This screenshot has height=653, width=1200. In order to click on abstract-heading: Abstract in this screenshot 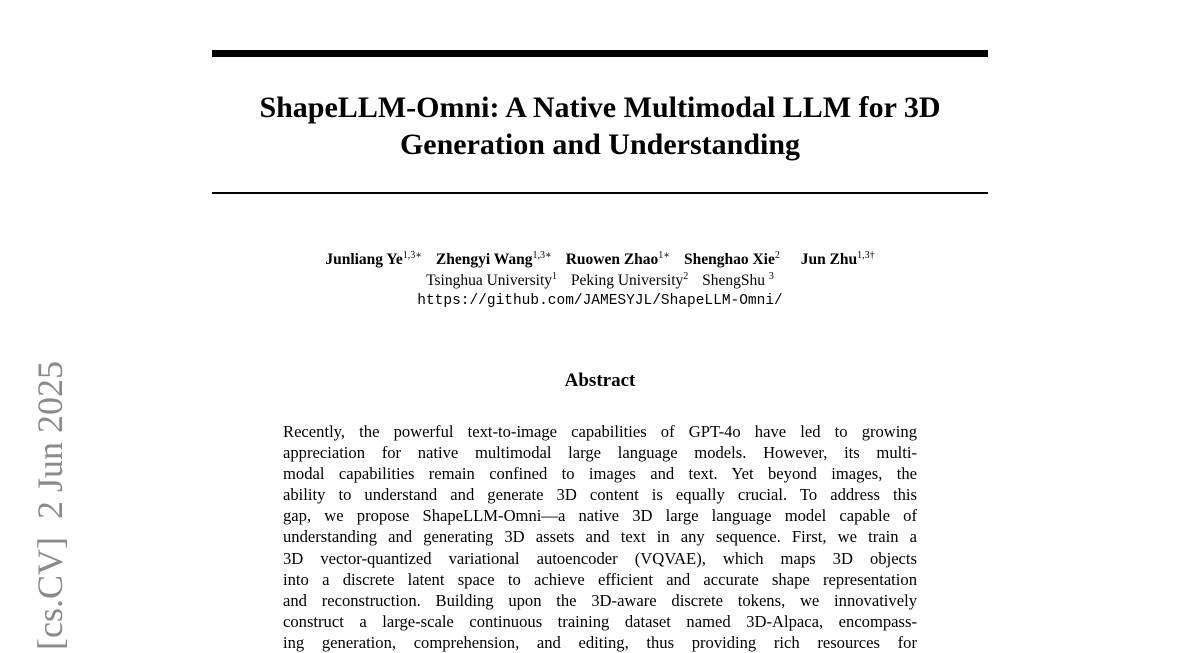, I will do `click(600, 380)`.